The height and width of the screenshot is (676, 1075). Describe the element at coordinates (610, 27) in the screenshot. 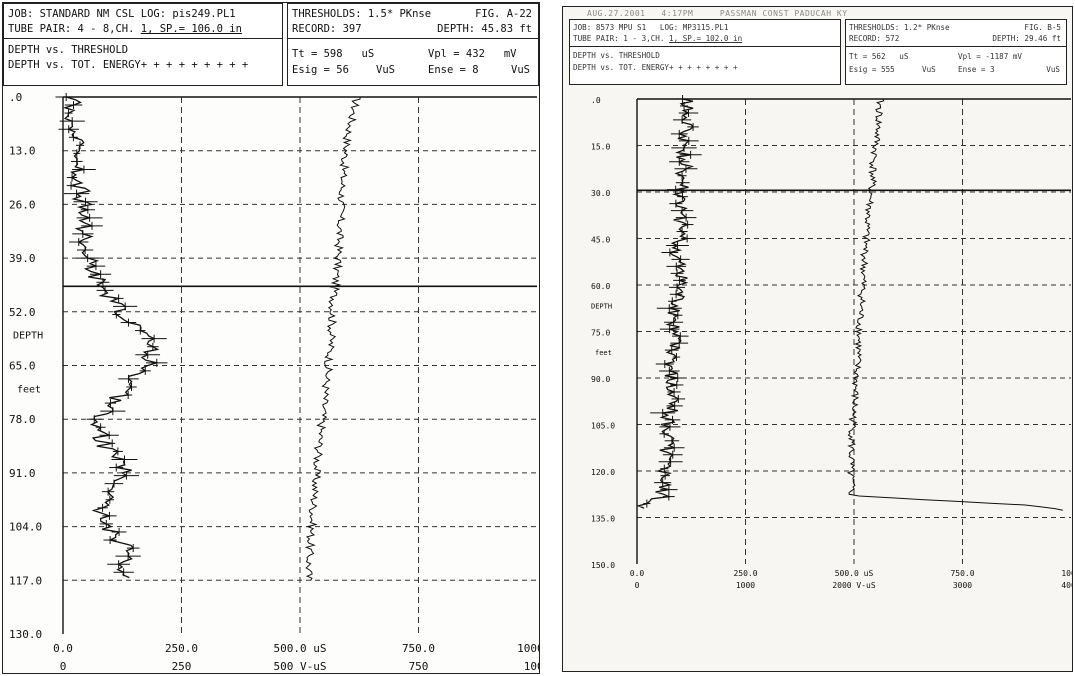

I see `job-label: JOB: 8573 MPU S1` at that location.